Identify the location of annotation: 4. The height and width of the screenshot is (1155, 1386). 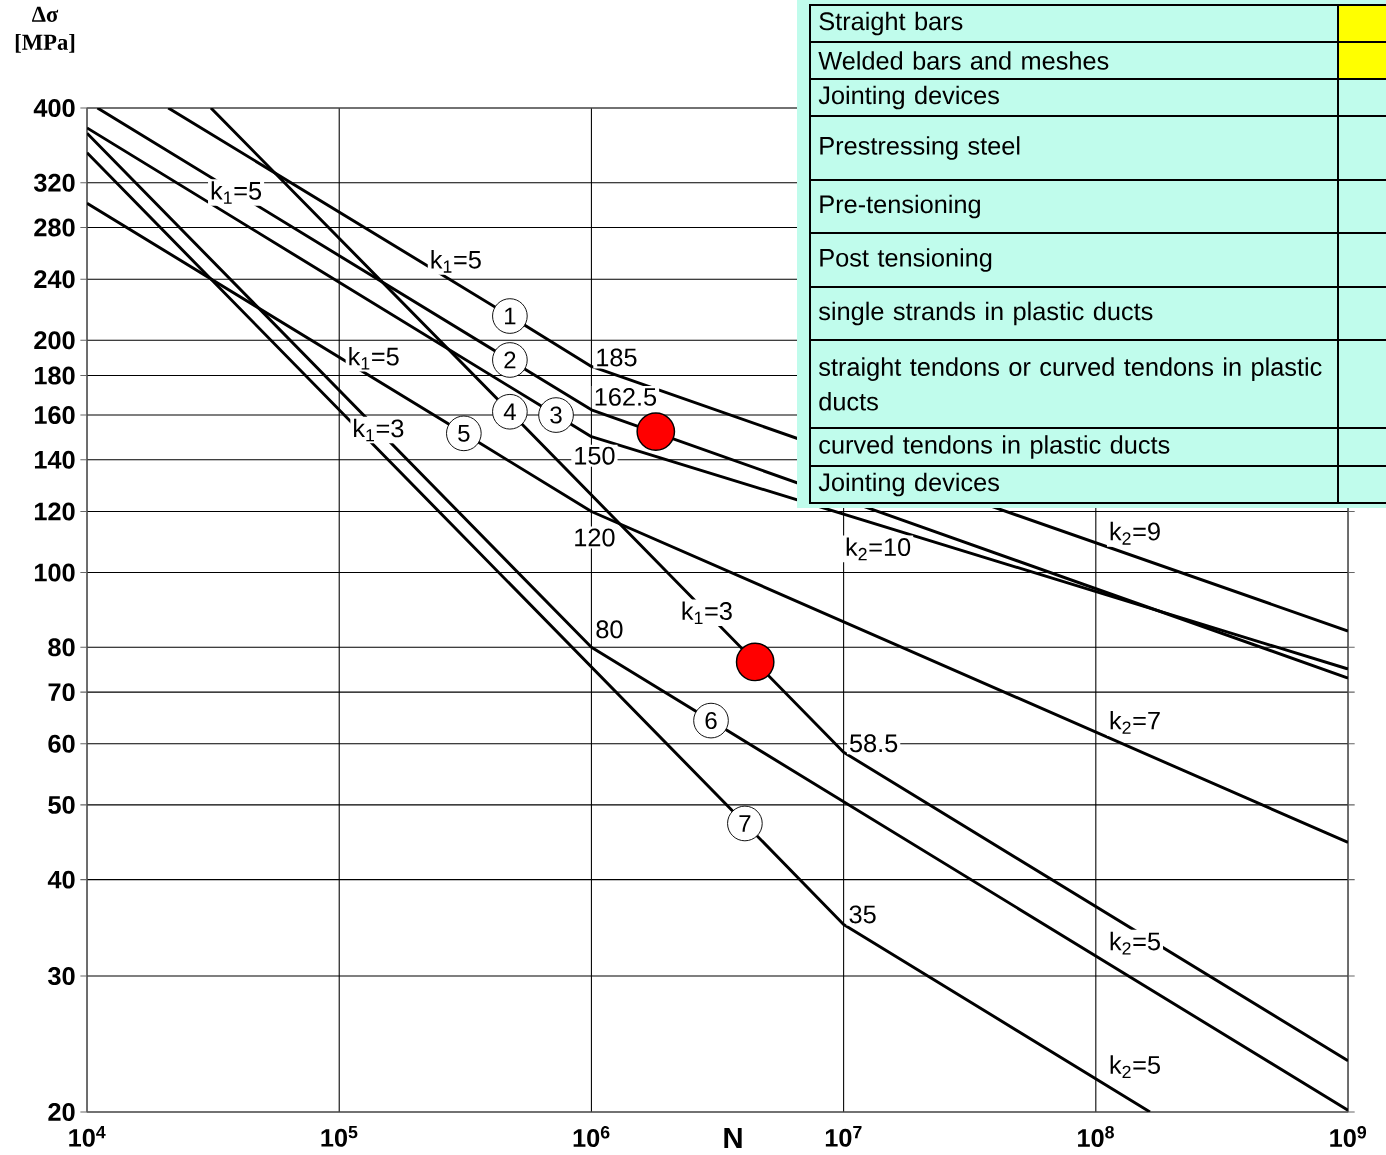
(509, 411).